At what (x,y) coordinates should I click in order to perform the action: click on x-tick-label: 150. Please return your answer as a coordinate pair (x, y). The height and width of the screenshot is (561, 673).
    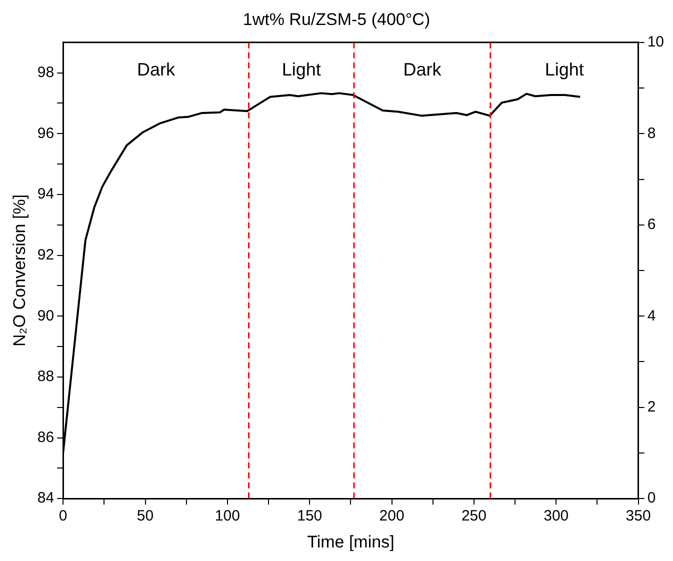
    Looking at the image, I should click on (309, 516).